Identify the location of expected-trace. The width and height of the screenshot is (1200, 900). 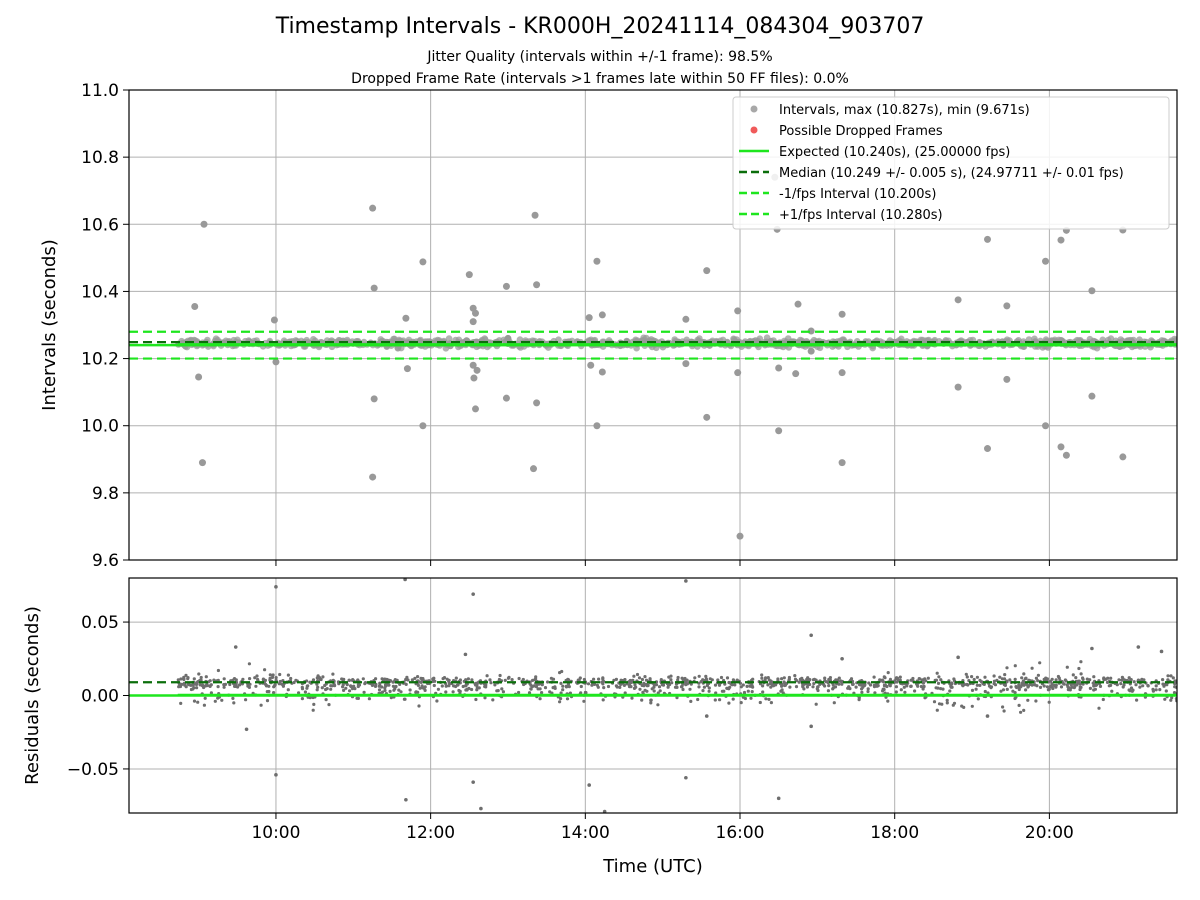
(677, 345).